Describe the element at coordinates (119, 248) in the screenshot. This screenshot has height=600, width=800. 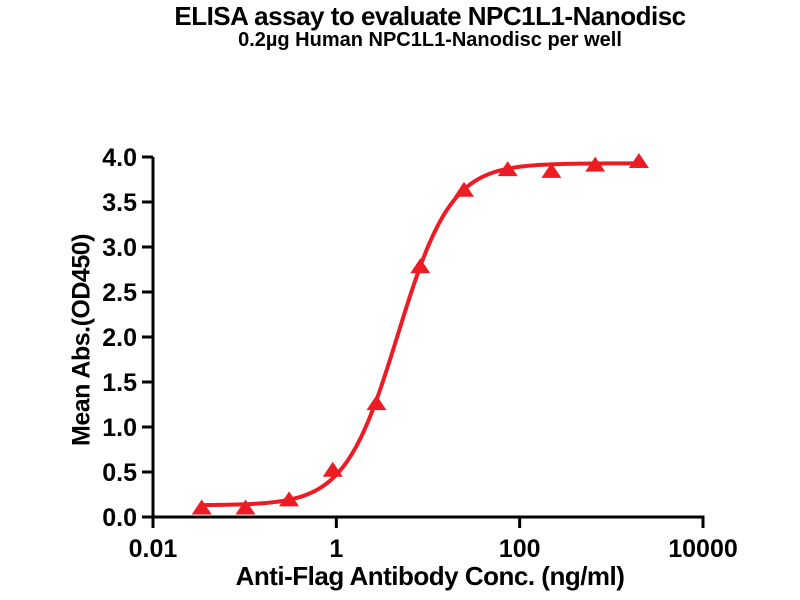
I see `y-tick-label: 3.0` at that location.